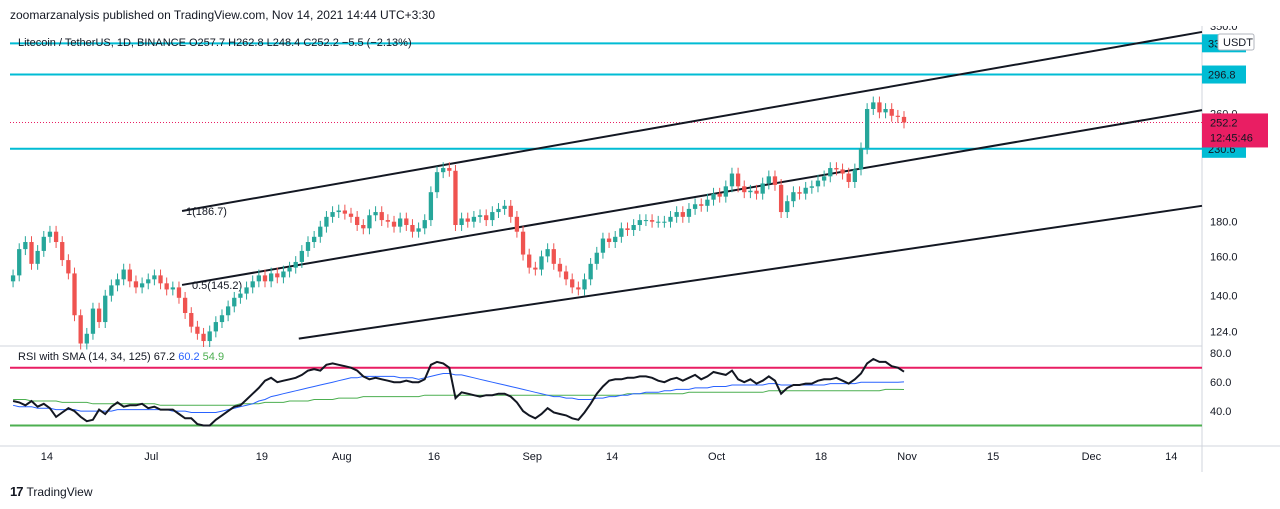 The height and width of the screenshot is (509, 1280). What do you see at coordinates (1236, 42) in the screenshot?
I see `currency-badge: USDT` at bounding box center [1236, 42].